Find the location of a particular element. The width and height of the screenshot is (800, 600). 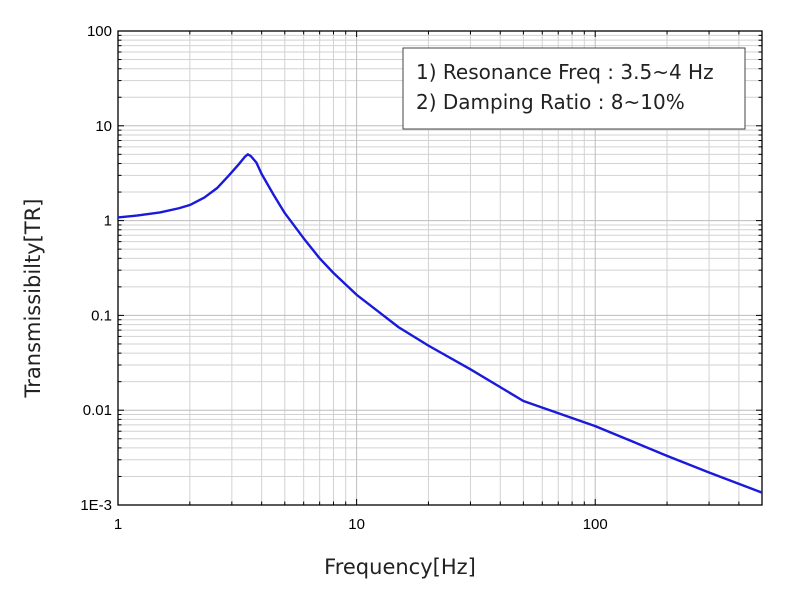

y-tick-label: 0.1 is located at coordinates (101, 315).